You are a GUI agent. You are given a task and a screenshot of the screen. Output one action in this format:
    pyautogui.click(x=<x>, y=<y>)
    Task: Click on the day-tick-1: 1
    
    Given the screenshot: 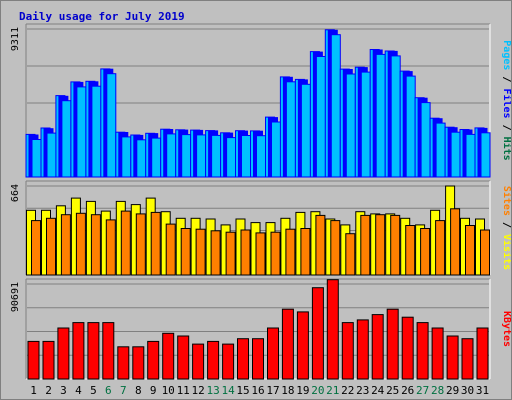 What is the action you would take?
    pyautogui.click(x=33, y=390)
    